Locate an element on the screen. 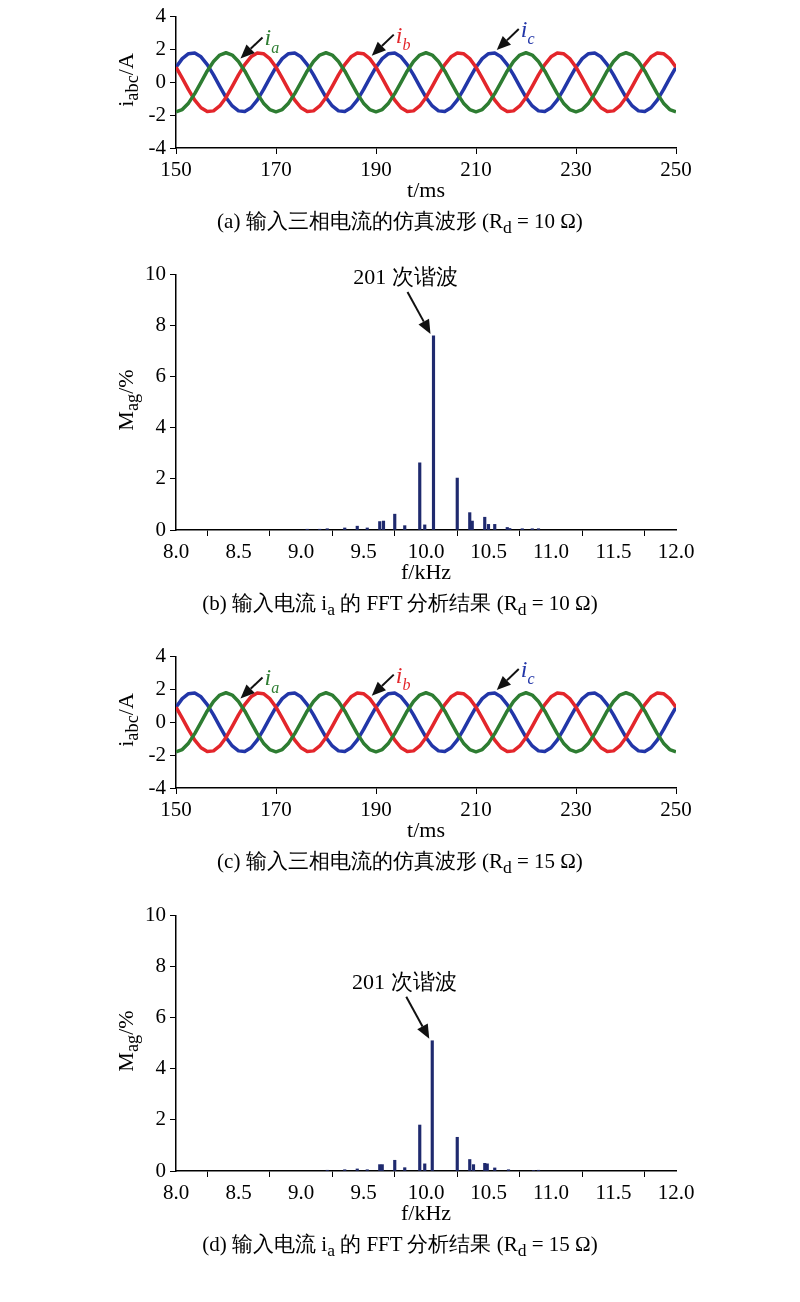 Image resolution: width=800 pixels, height=1302 pixels. text: (a) 输入三相电流的仿真波形 (R$_{d}$ = 10 Ω) is located at coordinates (400, 224).